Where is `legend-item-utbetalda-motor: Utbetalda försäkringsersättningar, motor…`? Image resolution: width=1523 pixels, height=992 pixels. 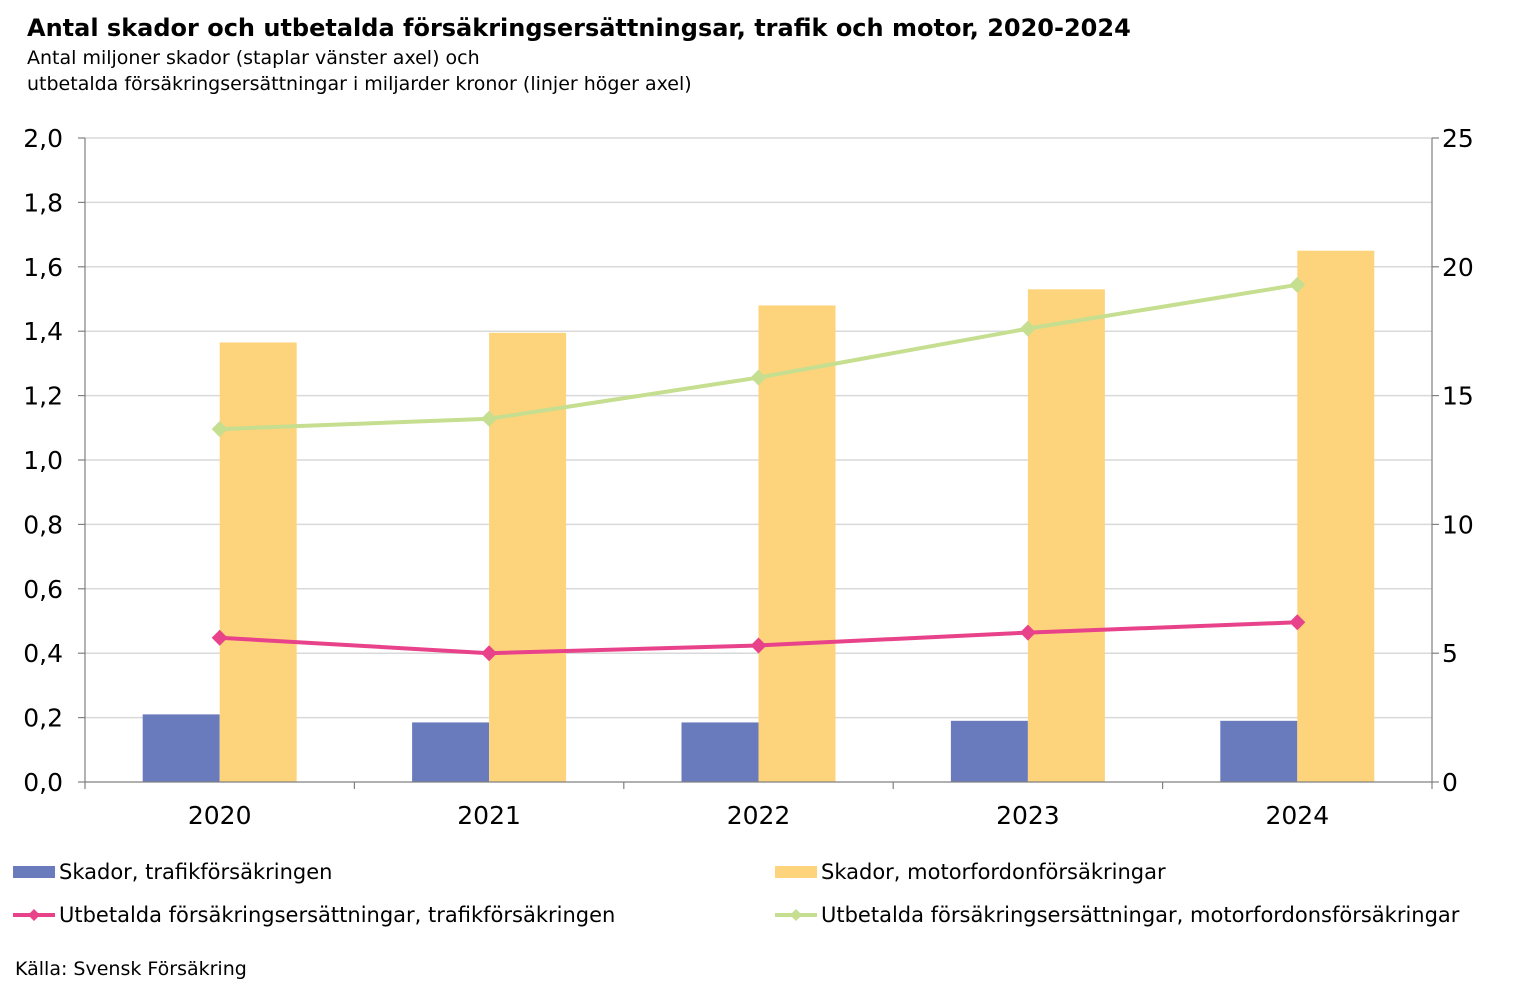 legend-item-utbetalda-motor: Utbetalda försäkringsersättningar, motor… is located at coordinates (1117, 915).